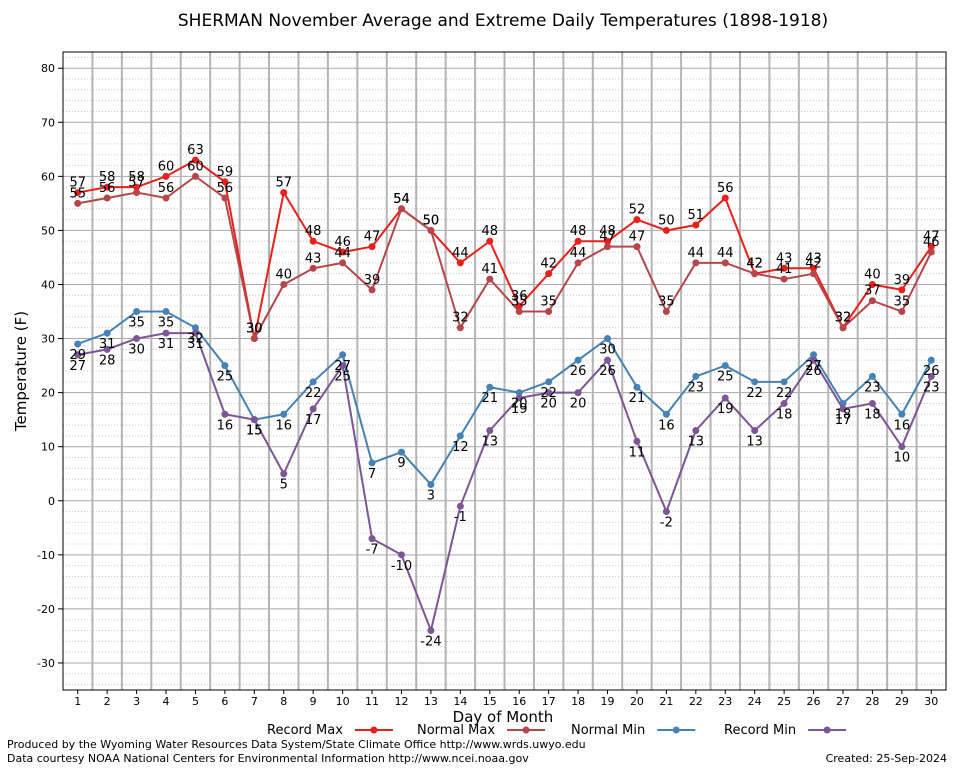  I want to click on record-min-data-label: 19, so click(519, 409).